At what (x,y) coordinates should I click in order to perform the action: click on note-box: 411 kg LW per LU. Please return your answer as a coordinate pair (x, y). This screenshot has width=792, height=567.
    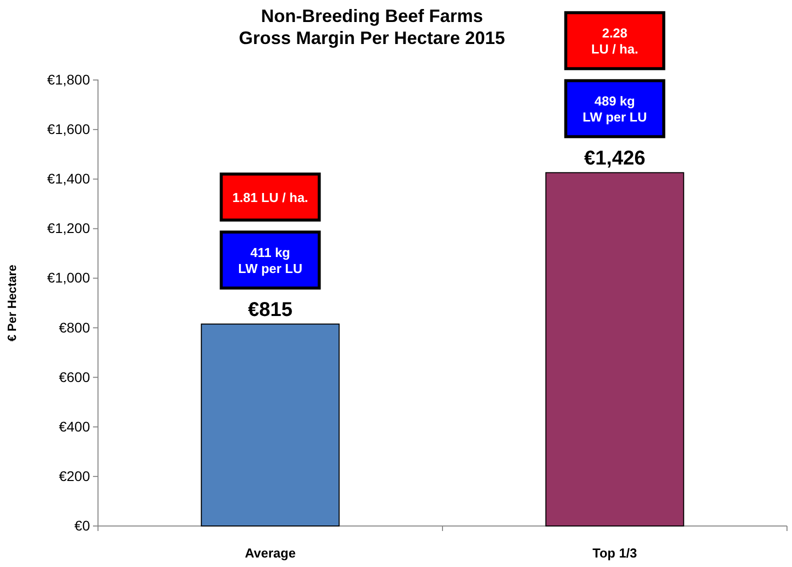
    Looking at the image, I should click on (270, 260).